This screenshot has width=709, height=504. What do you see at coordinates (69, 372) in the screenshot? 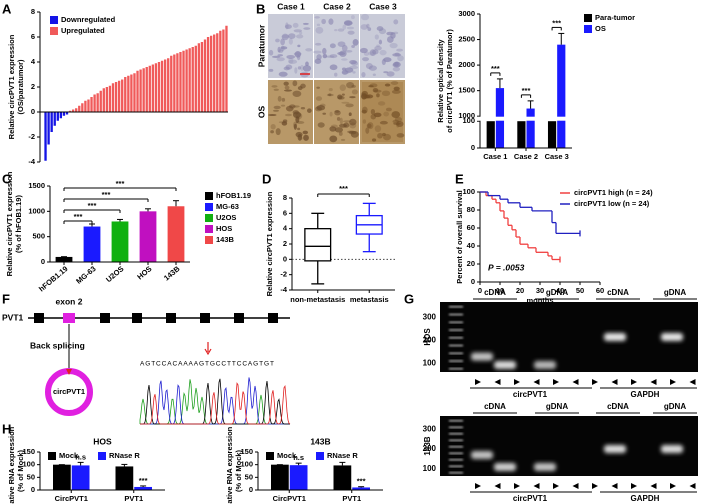
I see `junction-mark` at bounding box center [69, 372].